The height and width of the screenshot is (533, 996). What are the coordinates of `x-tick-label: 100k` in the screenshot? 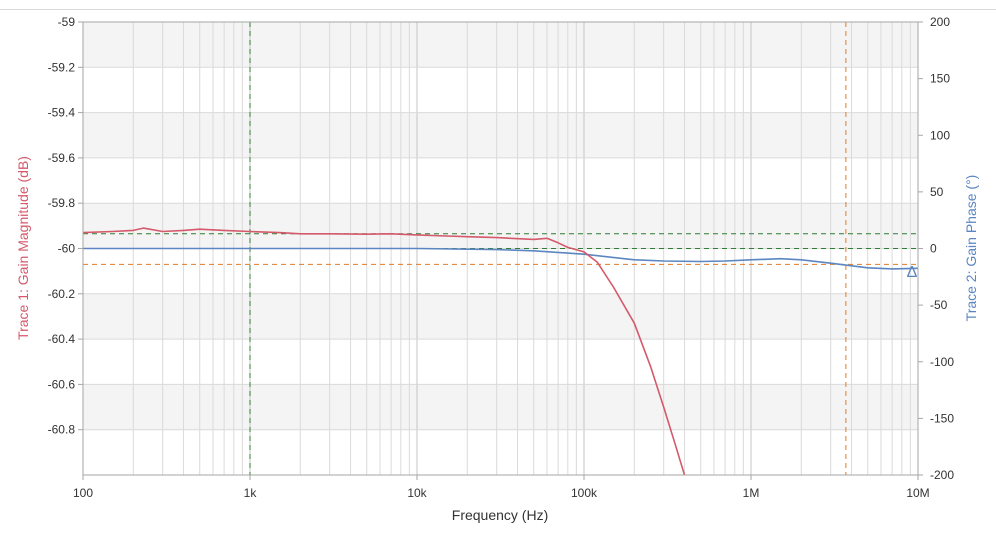 It's located at (584, 493).